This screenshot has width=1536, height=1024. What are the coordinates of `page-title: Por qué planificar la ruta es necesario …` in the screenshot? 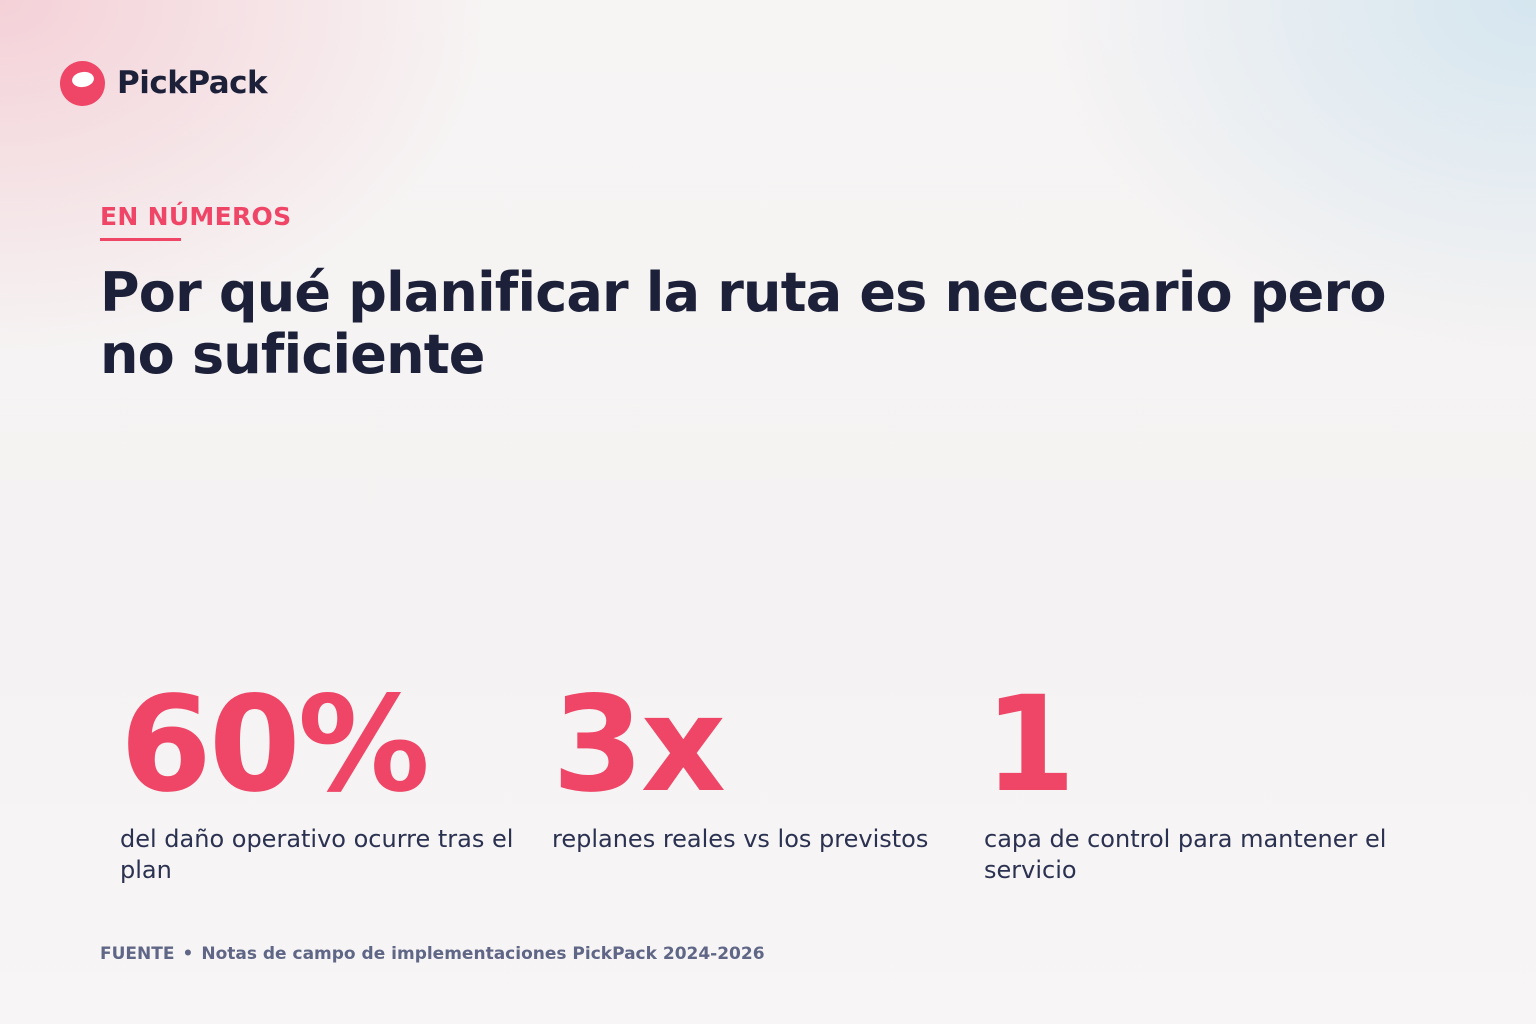 It's located at (743, 323).